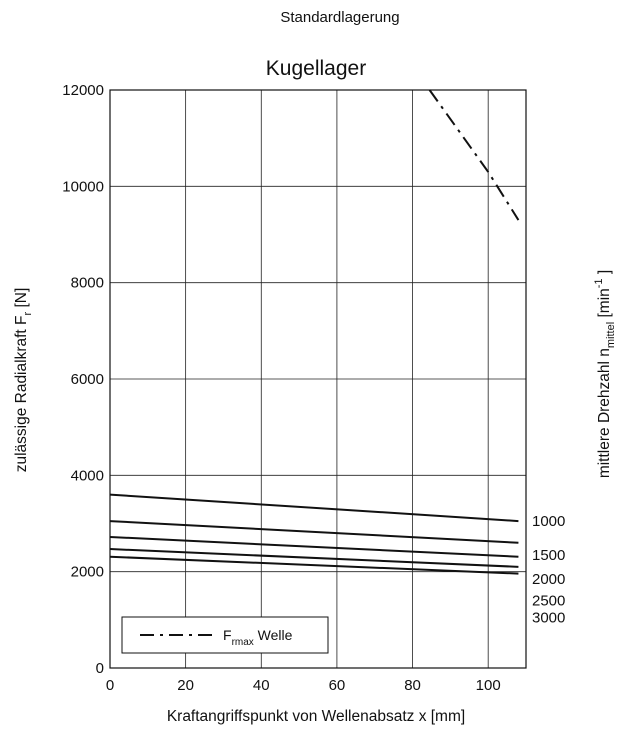 The height and width of the screenshot is (729, 619). I want to click on page-header: Standardlagerung, so click(339, 17).